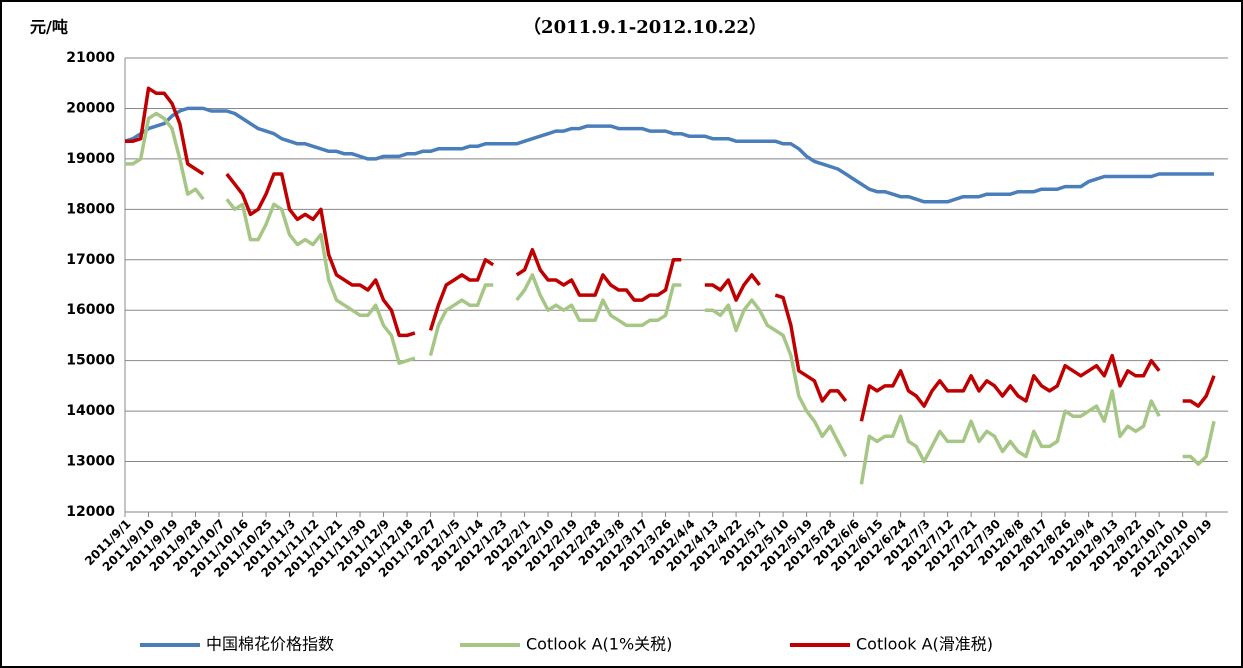  Describe the element at coordinates (90, 411) in the screenshot. I see `y-tick-label: 14000` at that location.